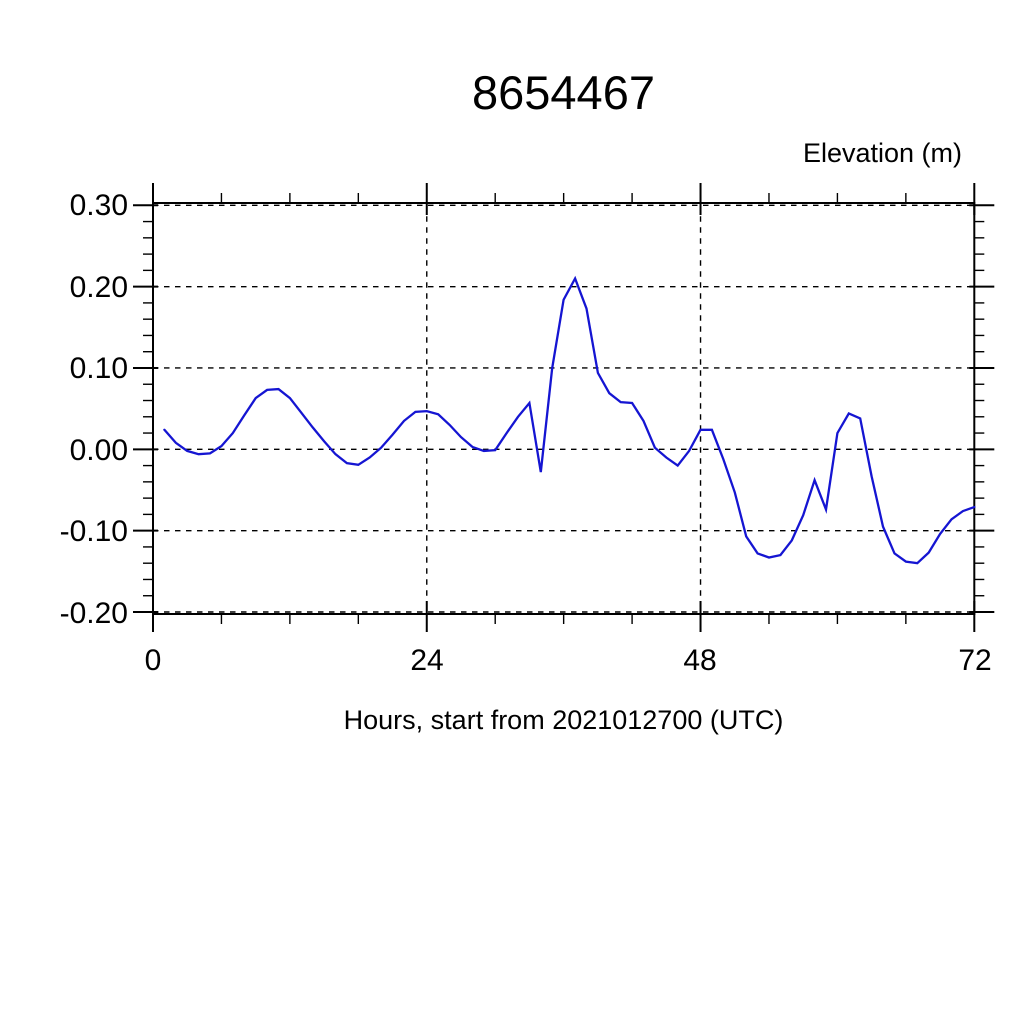 This screenshot has width=1024, height=1024. I want to click on x-axis-label: Hours, start from 2021012700 (UTC), so click(563, 720).